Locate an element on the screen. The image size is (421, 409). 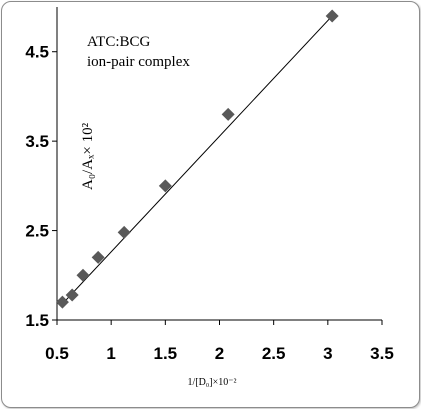
y-tick-label: 4.5 is located at coordinates (37, 52).